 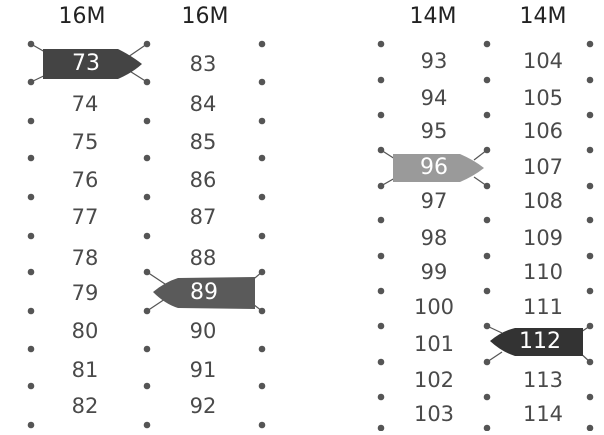 What do you see at coordinates (434, 414) in the screenshot?
I see `berth-103: 103` at bounding box center [434, 414].